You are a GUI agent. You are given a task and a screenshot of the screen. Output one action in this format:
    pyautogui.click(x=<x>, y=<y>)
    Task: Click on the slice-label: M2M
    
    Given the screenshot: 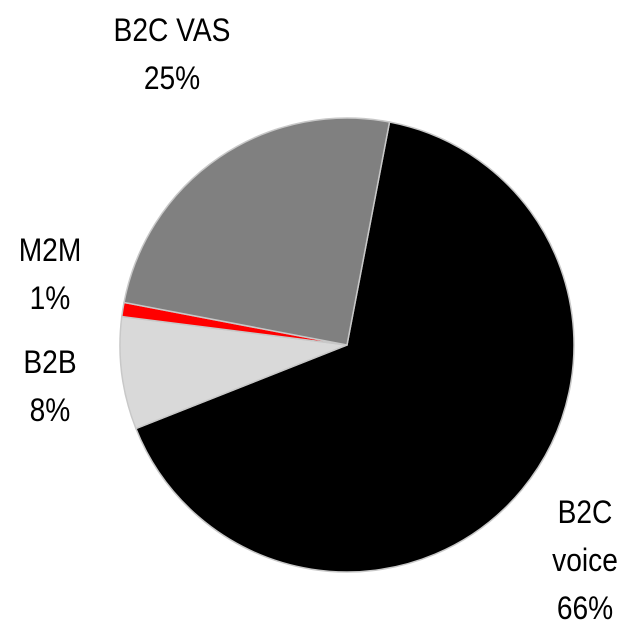 What is the action you would take?
    pyautogui.click(x=50, y=250)
    